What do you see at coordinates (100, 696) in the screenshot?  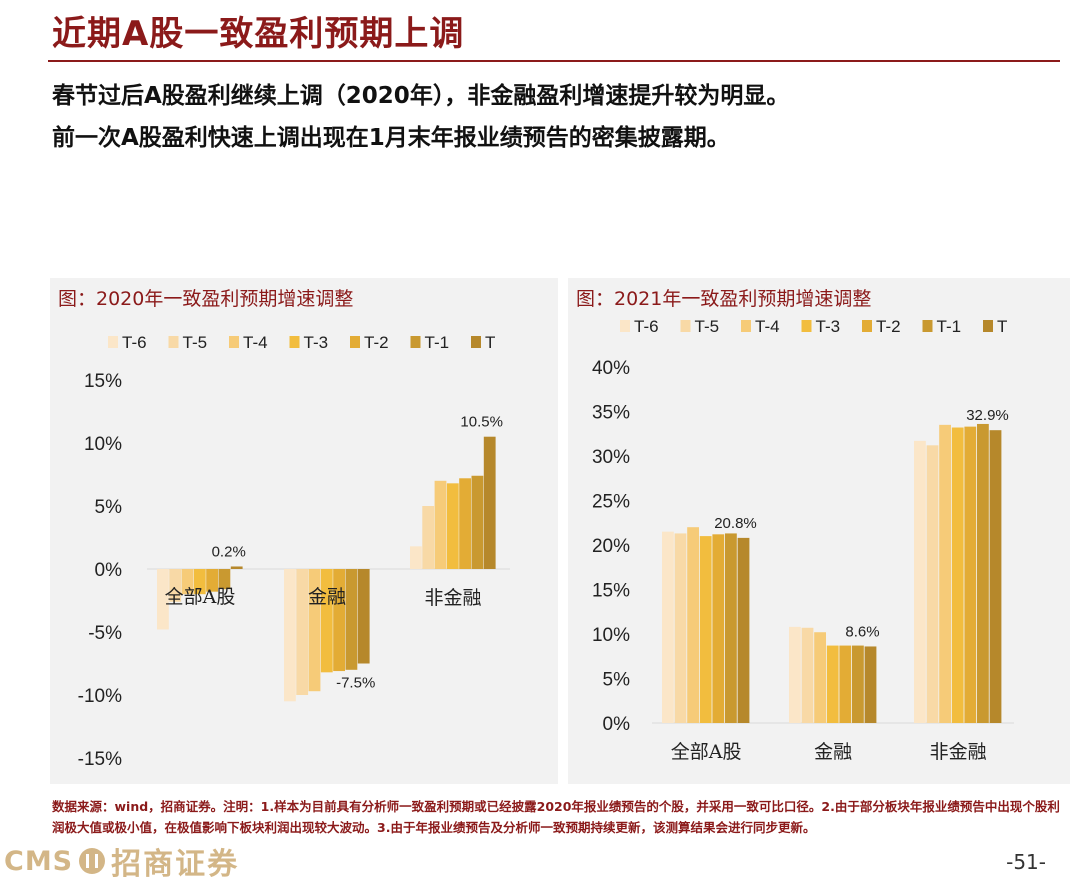 I see `y-tick-label: -10%` at bounding box center [100, 696].